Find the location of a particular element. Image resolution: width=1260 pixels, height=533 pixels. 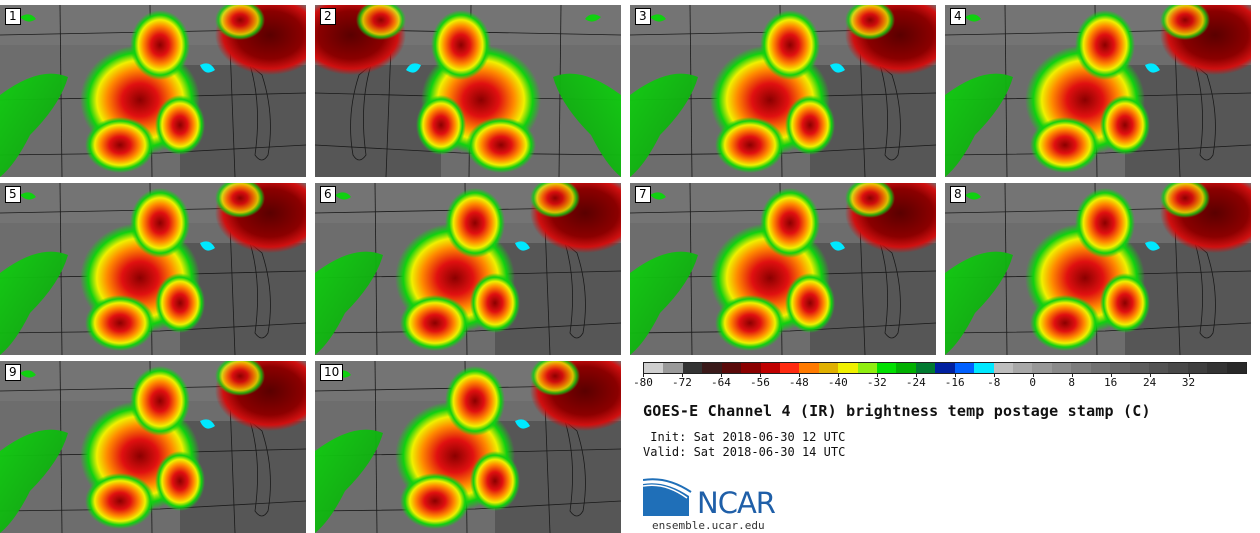

colorbar-tick-label: 16 is located at coordinates (1110, 382).